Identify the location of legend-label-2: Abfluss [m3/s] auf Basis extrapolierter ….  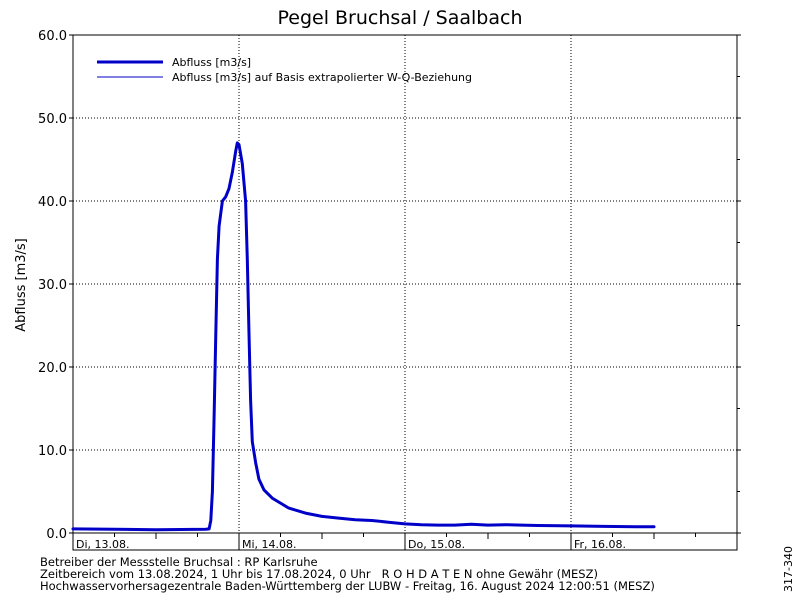
(322, 77).